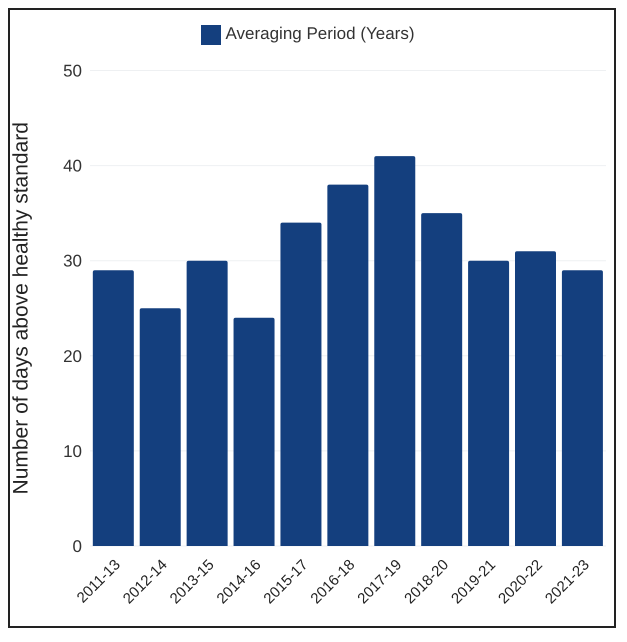  What do you see at coordinates (20, 308) in the screenshot?
I see `y-axis-title: Number of days above healthy standard` at bounding box center [20, 308].